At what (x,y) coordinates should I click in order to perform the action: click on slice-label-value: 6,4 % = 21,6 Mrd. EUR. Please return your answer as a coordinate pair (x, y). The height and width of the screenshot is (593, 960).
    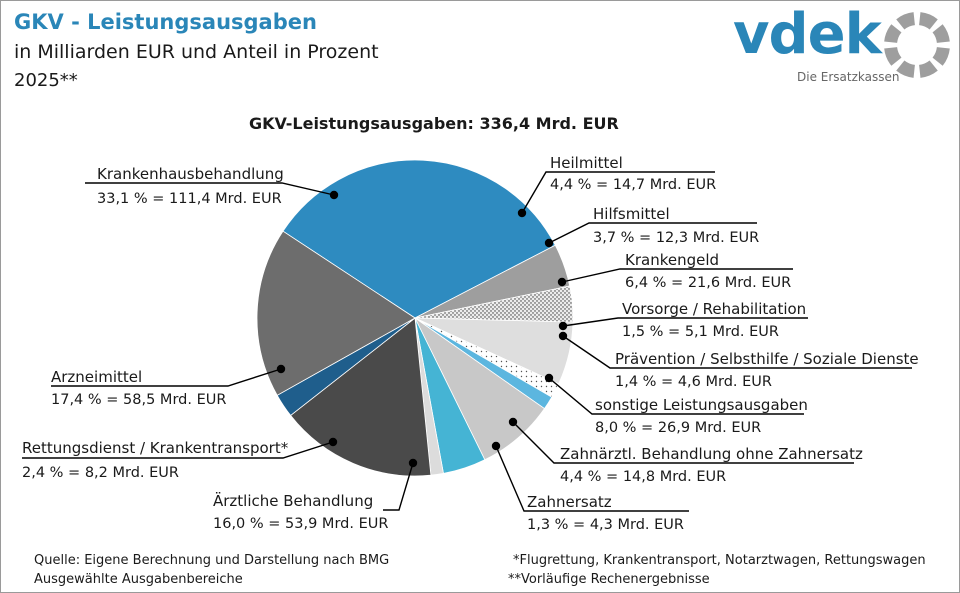
    Looking at the image, I should click on (708, 283).